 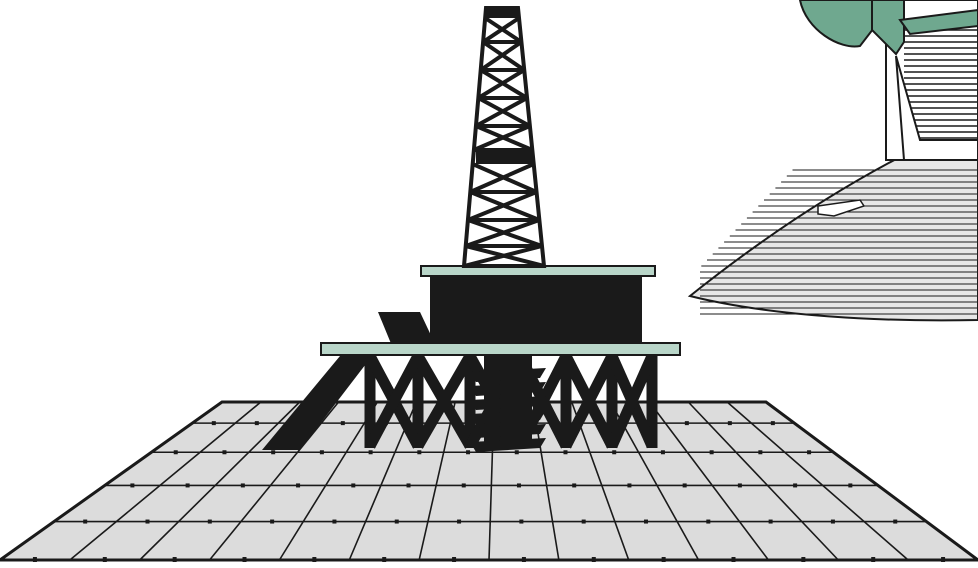 What do you see at coordinates (504, 137) in the screenshot?
I see `drilling-derrick` at bounding box center [504, 137].